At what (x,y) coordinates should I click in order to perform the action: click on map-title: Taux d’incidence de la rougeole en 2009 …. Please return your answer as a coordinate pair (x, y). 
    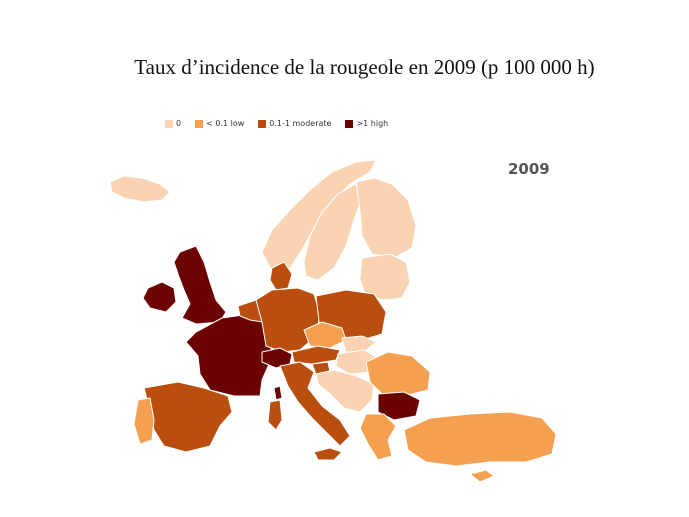
    Looking at the image, I should click on (364, 67).